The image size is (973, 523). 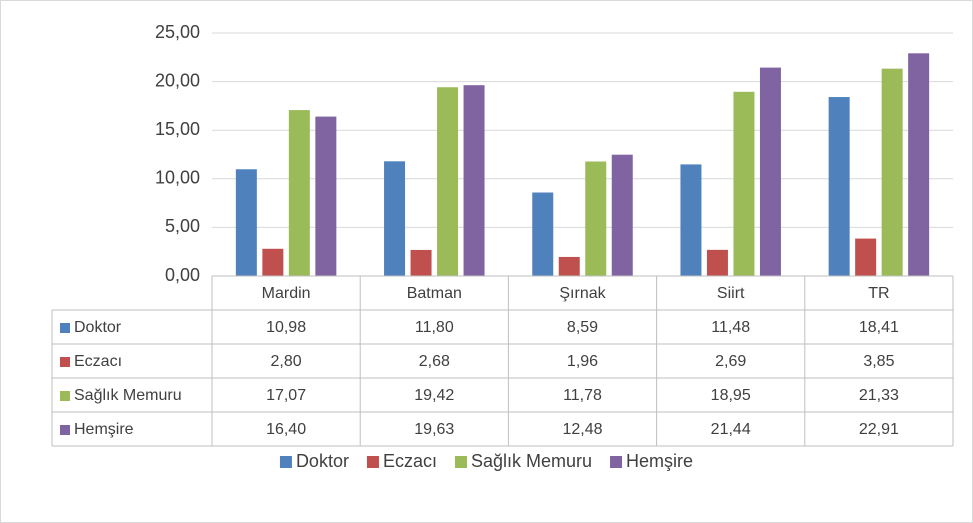 What do you see at coordinates (434, 361) in the screenshot?
I see `table-cell: 2,68` at bounding box center [434, 361].